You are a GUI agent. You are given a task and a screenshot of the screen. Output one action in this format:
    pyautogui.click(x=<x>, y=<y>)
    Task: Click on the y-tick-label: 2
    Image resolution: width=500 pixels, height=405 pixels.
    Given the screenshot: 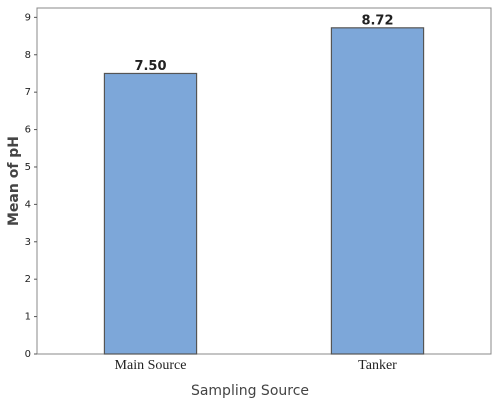 What is the action you would take?
    pyautogui.click(x=28, y=279)
    